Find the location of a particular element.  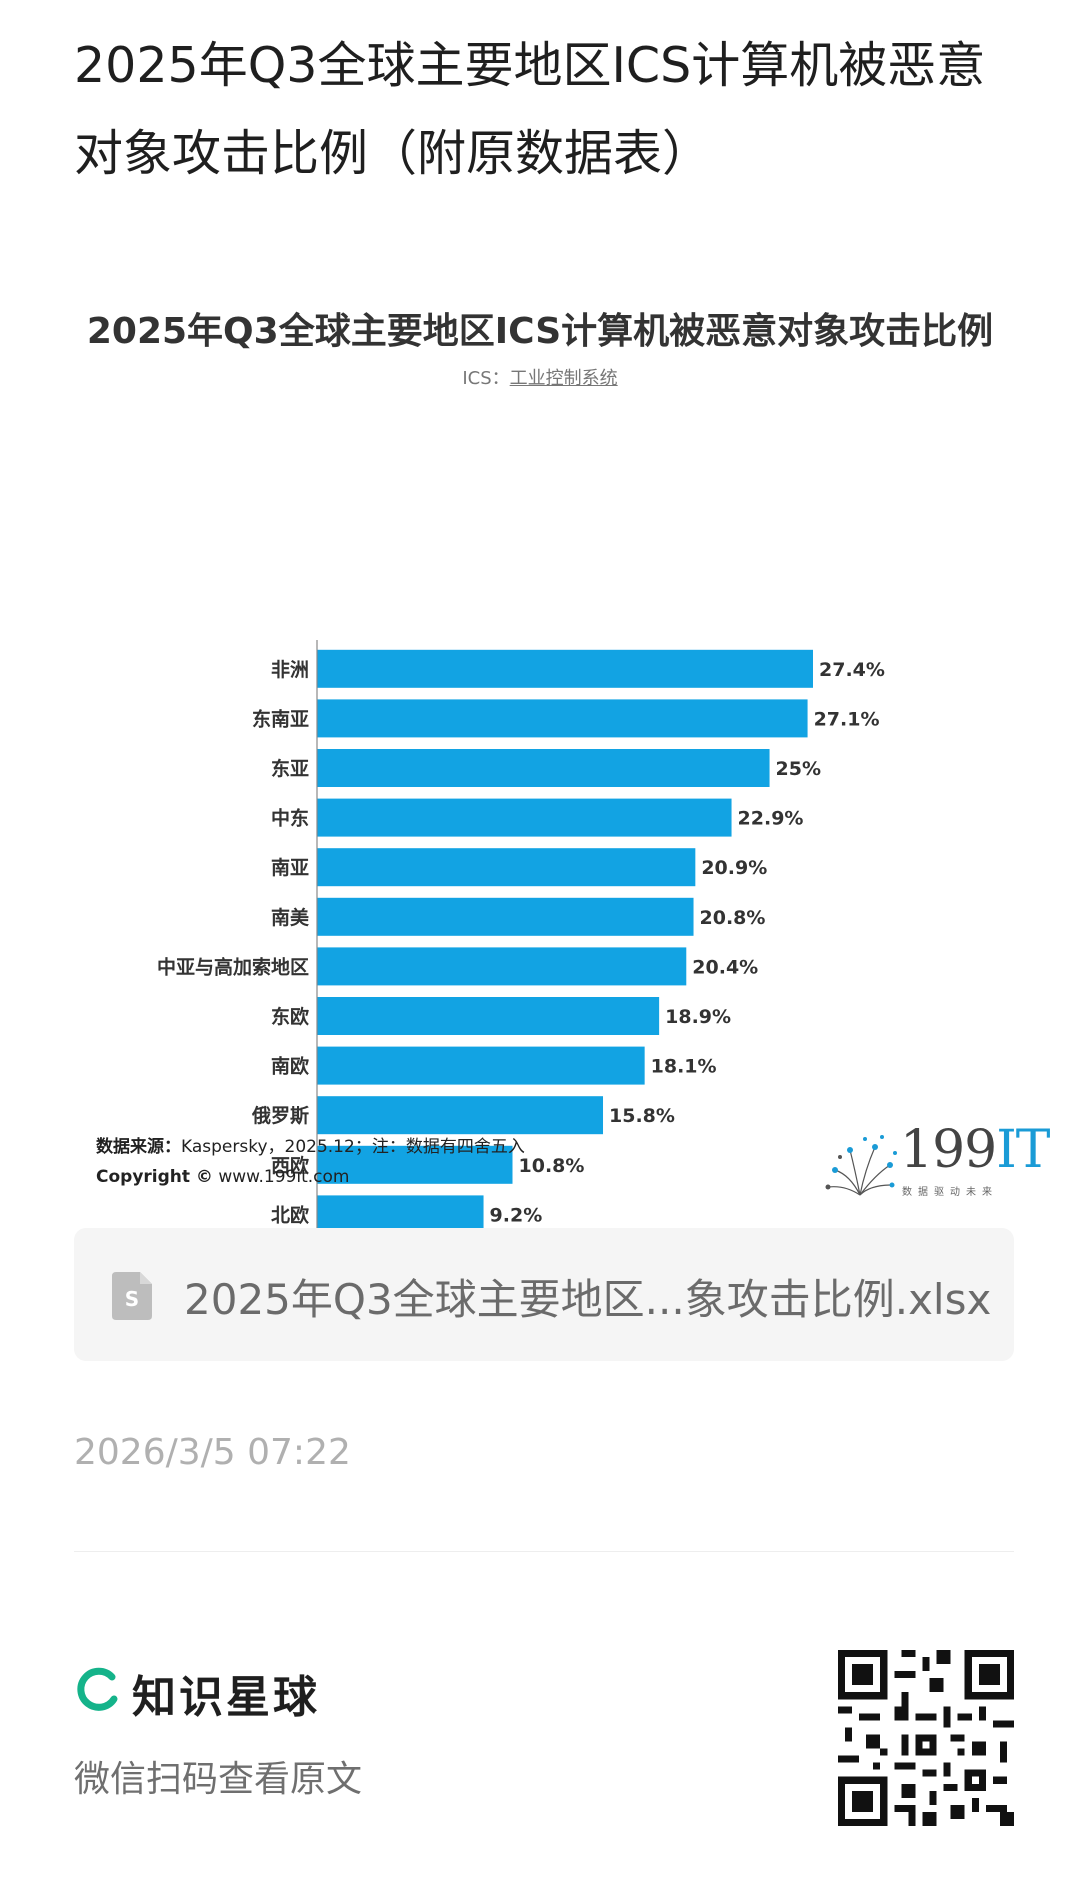

category-label: 俄罗斯 is located at coordinates (280, 1115).